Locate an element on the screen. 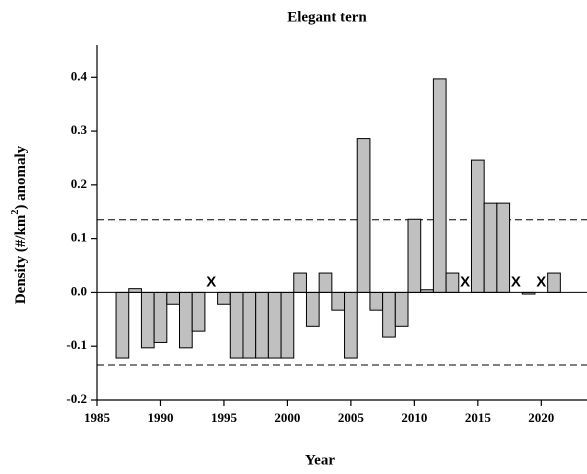  x-tick-label: 1985 is located at coordinates (97, 417).